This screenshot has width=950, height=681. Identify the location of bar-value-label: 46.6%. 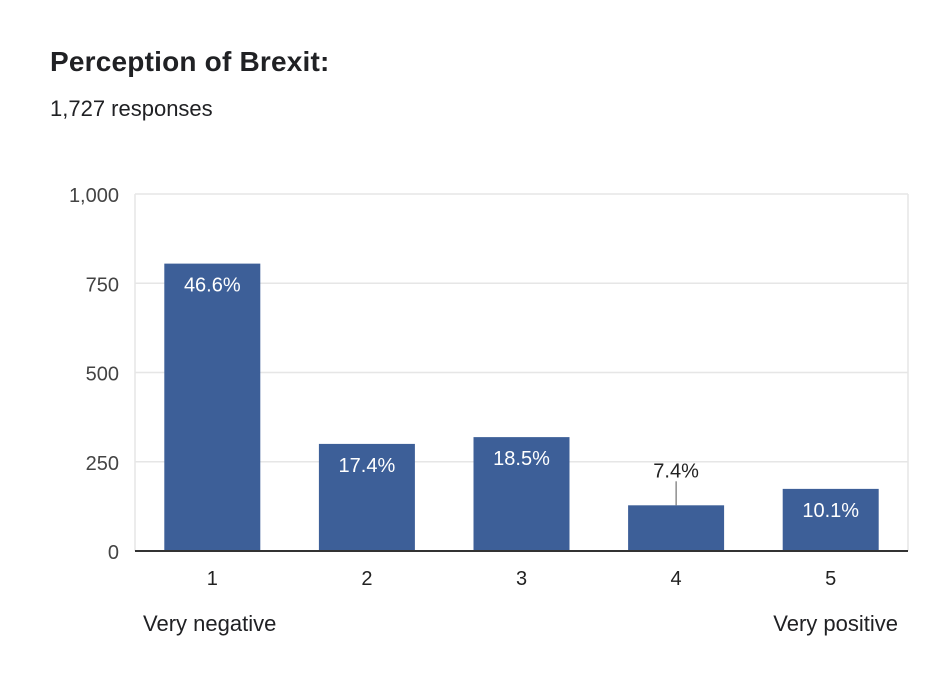
(212, 286).